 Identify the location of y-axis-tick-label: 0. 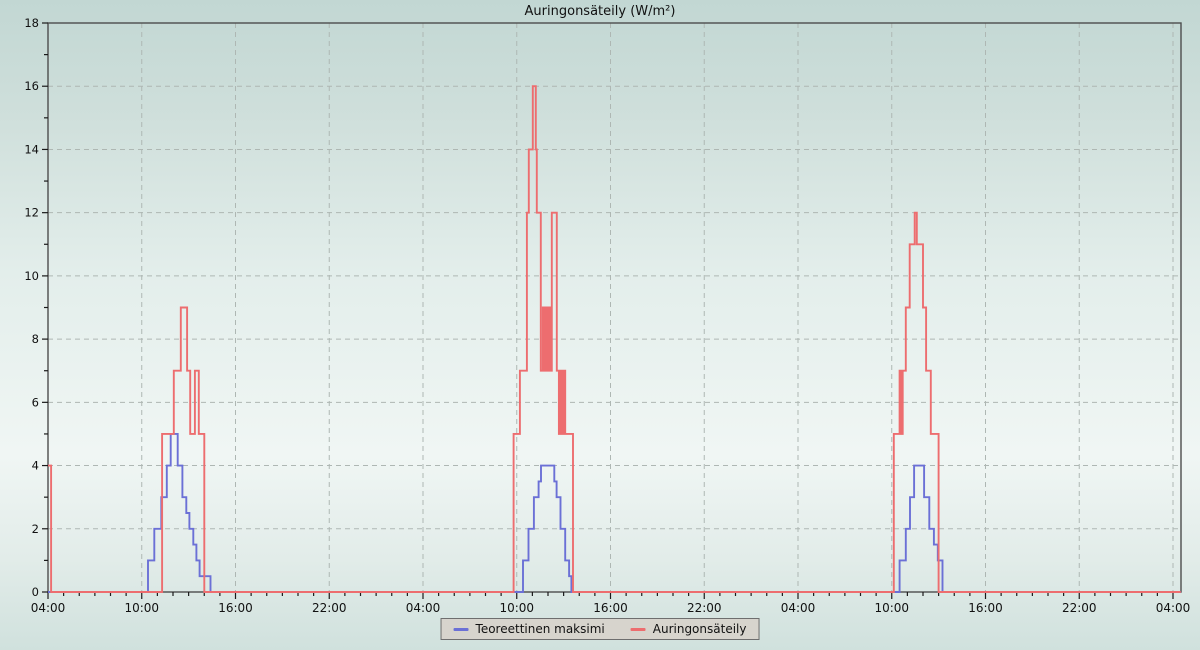
(35, 592).